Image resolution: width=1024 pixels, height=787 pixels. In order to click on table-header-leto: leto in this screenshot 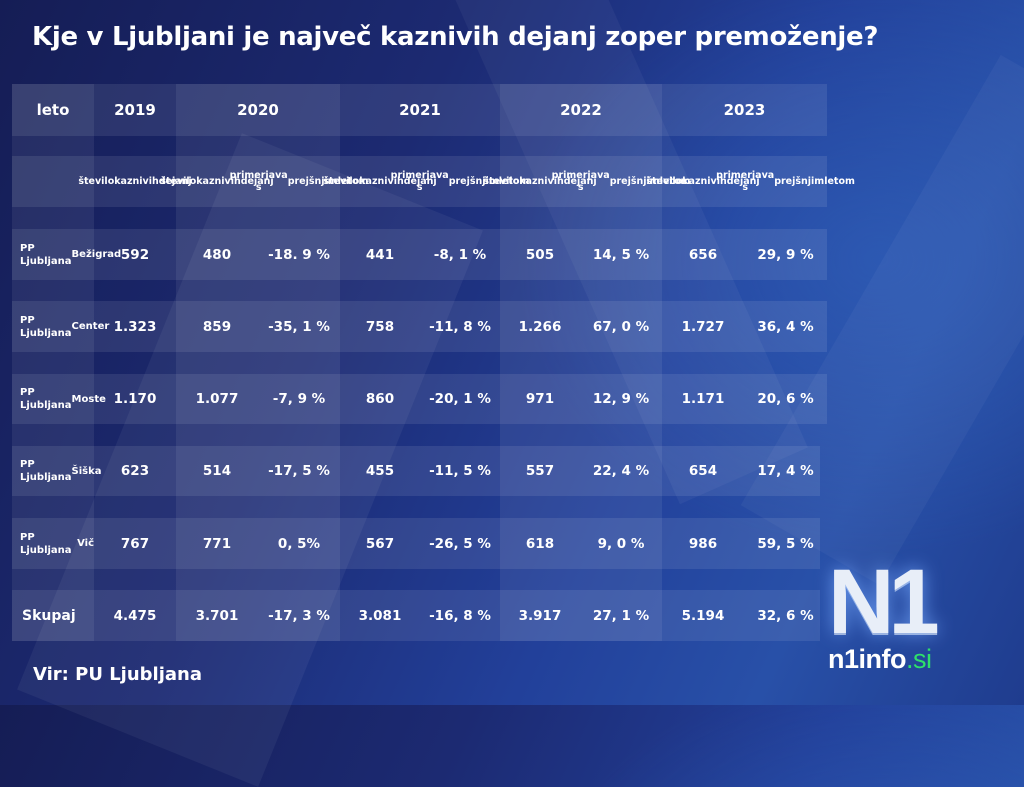, I will do `click(53, 110)`.